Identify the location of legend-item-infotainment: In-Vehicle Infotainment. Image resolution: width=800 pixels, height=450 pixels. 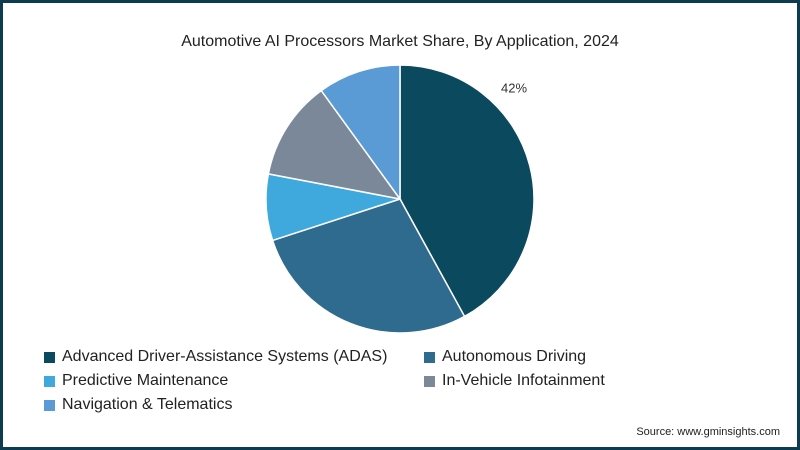
(514, 381).